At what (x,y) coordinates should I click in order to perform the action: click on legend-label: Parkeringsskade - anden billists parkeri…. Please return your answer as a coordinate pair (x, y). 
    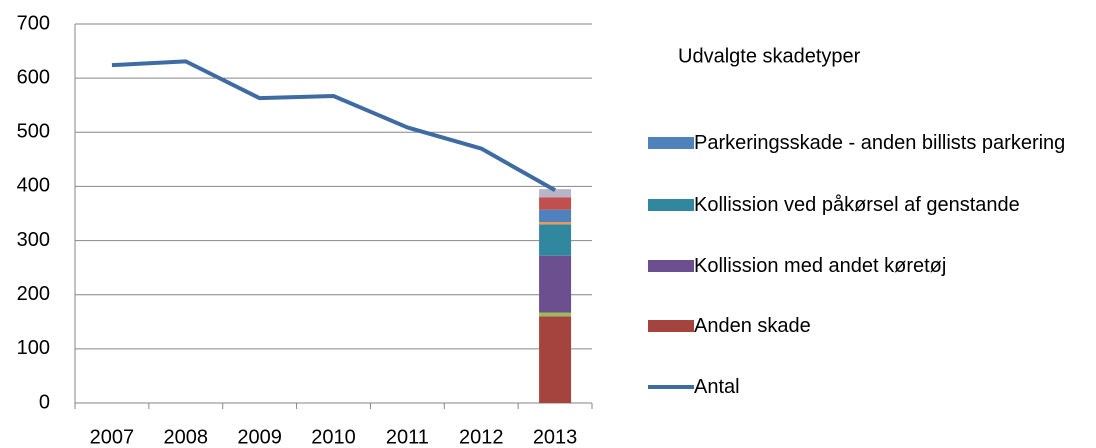
    Looking at the image, I should click on (880, 143).